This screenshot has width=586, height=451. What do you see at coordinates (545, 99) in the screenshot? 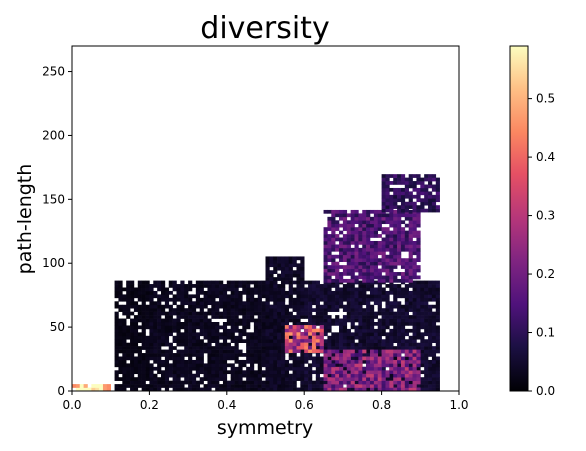
I see `colorbar-tick-label: 0.5` at bounding box center [545, 99].